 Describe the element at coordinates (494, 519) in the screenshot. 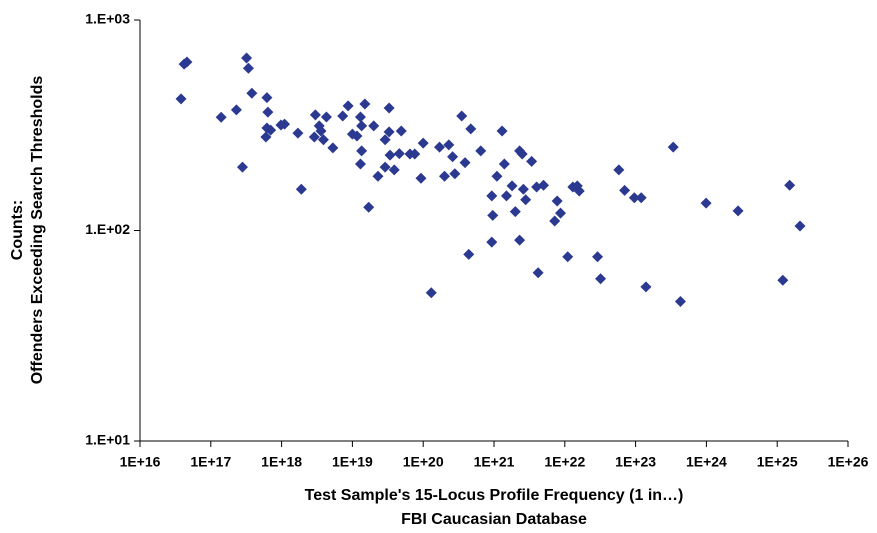

I see `x-axis-label: FBI Caucasian Database` at that location.